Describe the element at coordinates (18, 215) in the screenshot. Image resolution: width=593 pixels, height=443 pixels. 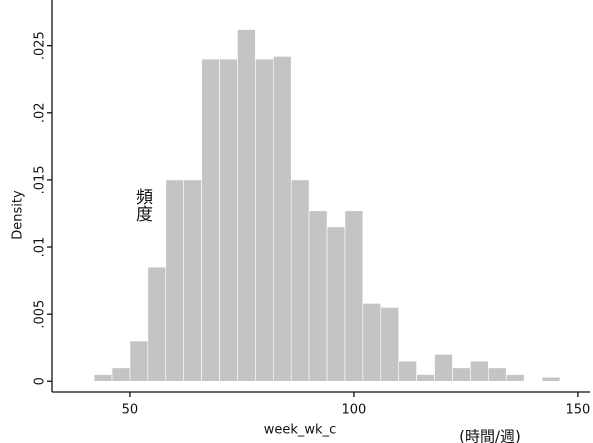
I see `y-axis-label: Density` at that location.